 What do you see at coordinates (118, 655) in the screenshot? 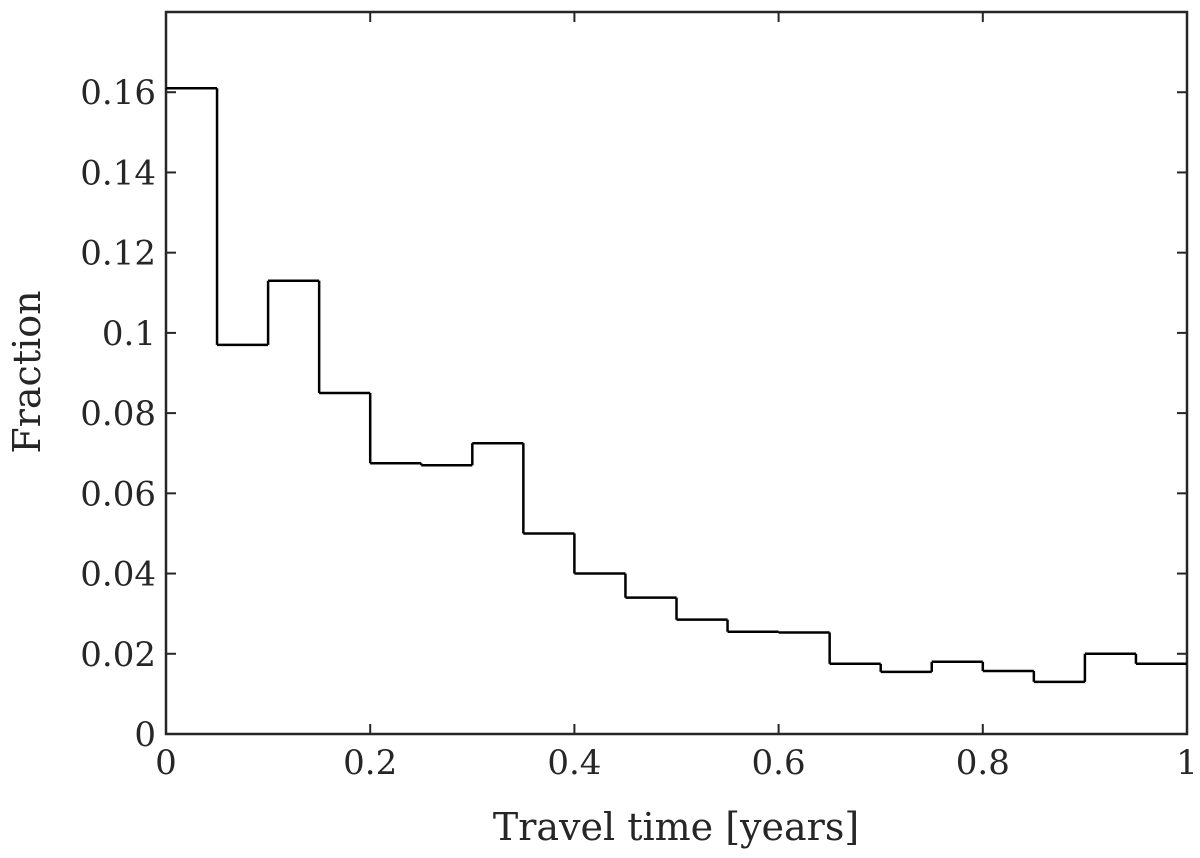
I see `y-tick-label: 0.02` at bounding box center [118, 655].